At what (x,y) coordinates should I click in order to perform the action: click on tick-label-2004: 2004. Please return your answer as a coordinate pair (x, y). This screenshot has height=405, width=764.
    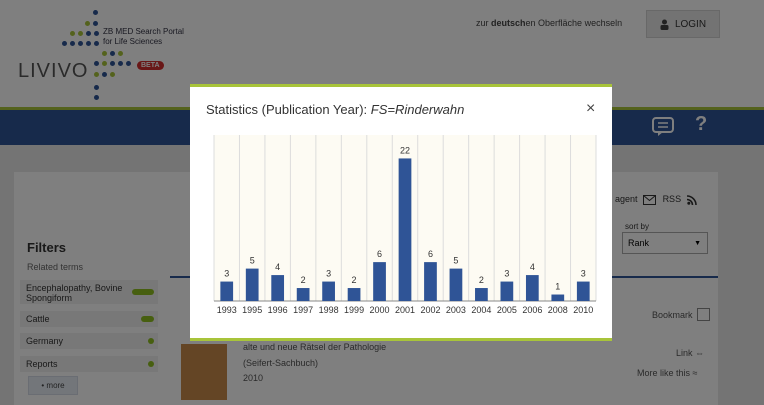
    Looking at the image, I should click on (481, 310).